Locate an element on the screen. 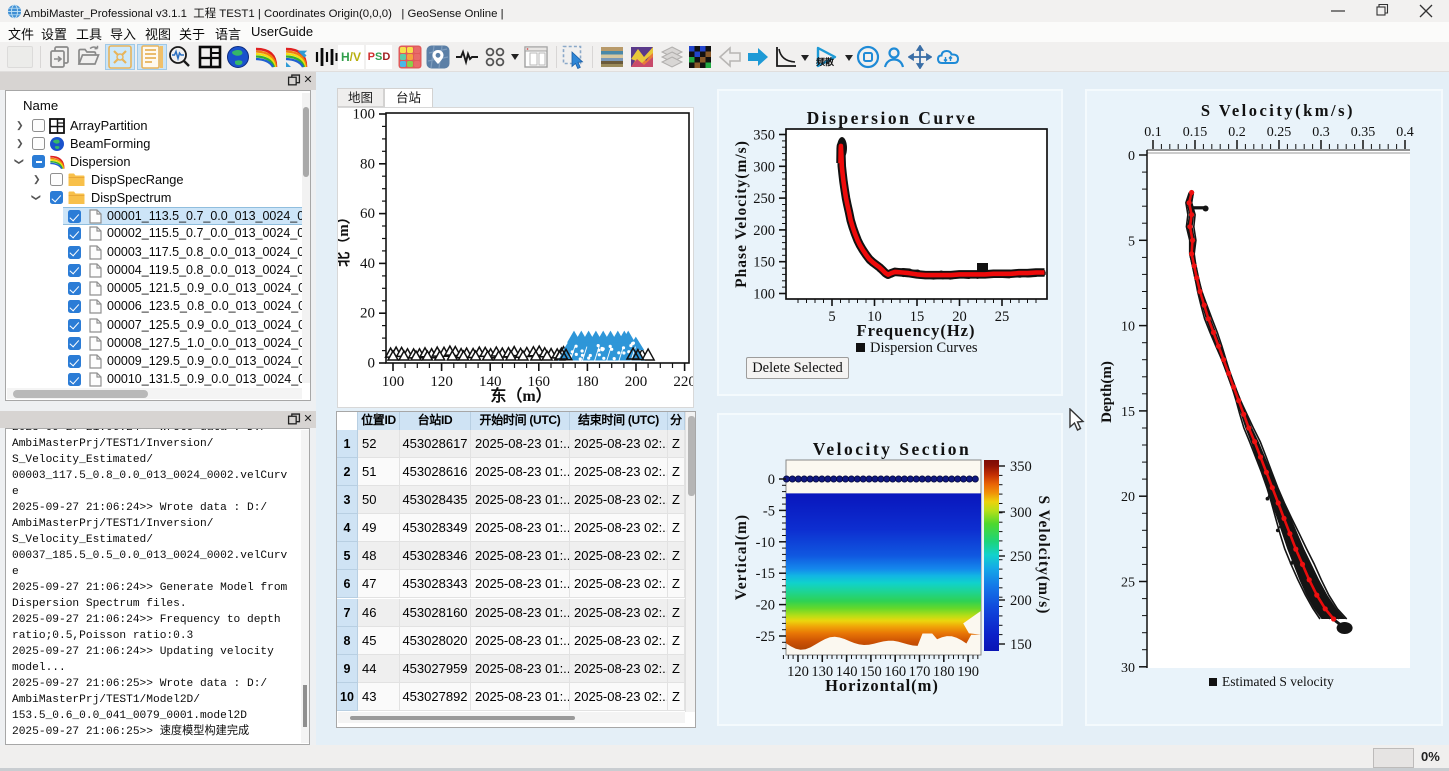  svg-text: Horizontal(m) is located at coordinates (882, 685).